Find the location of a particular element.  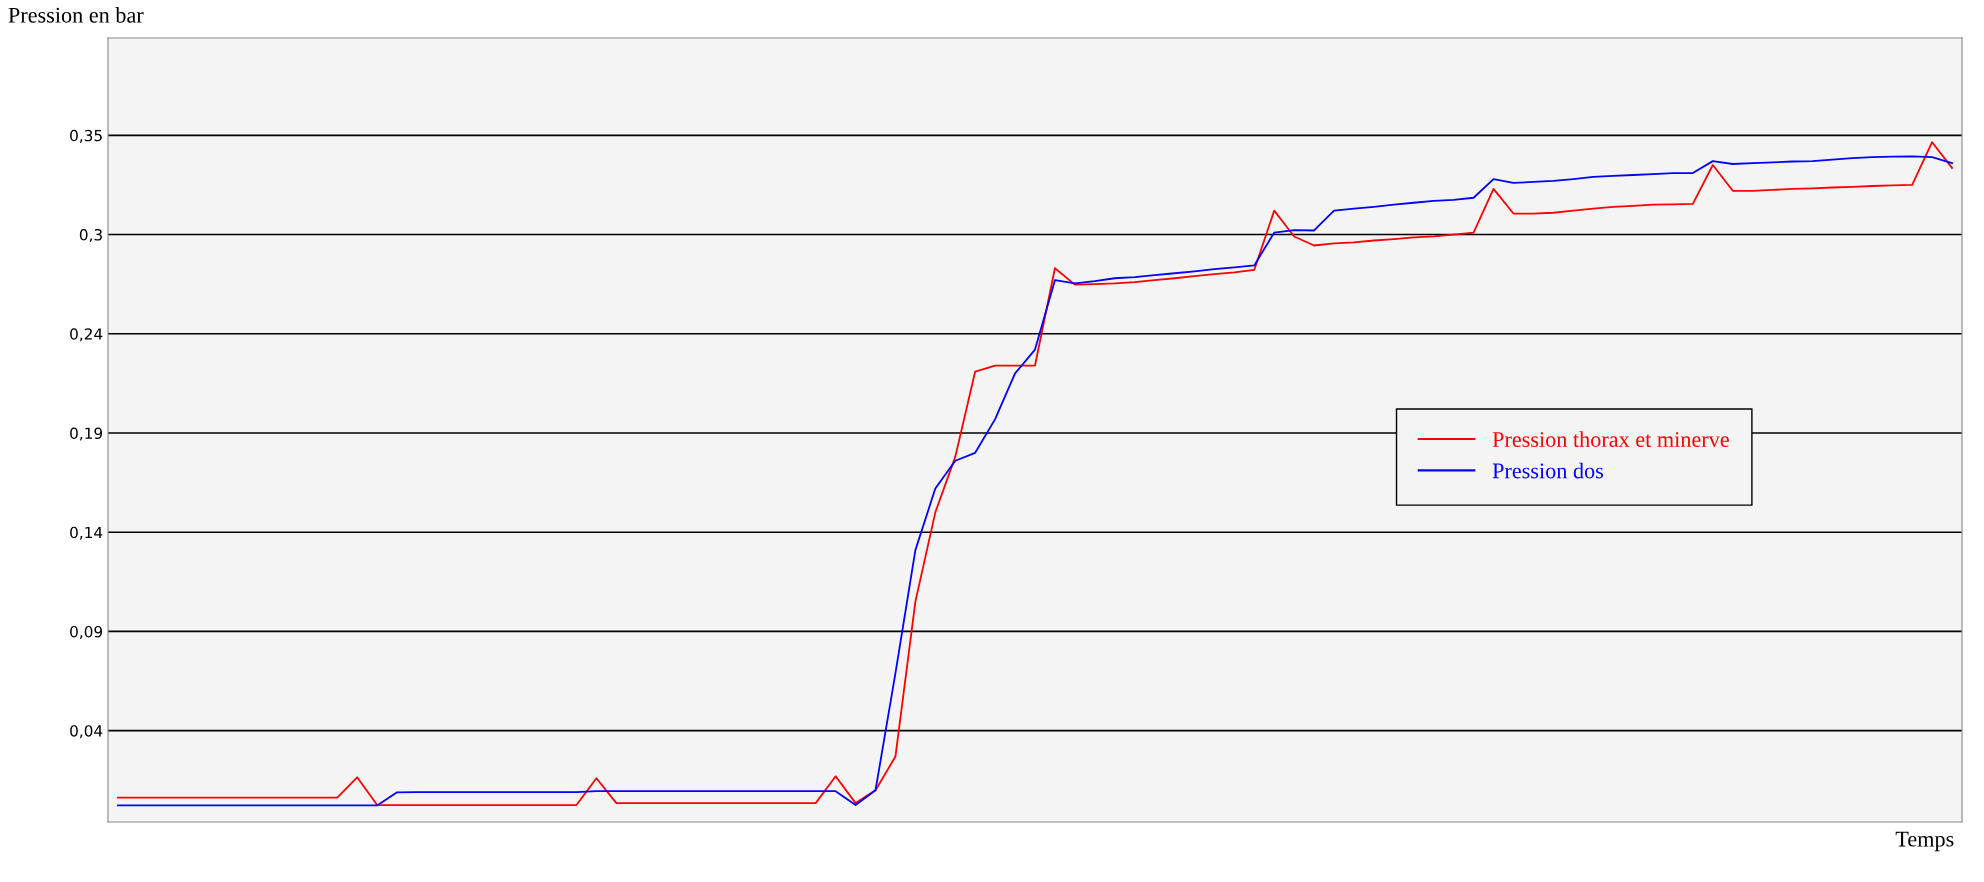

y-tick-label: 0,35 is located at coordinates (86, 136).